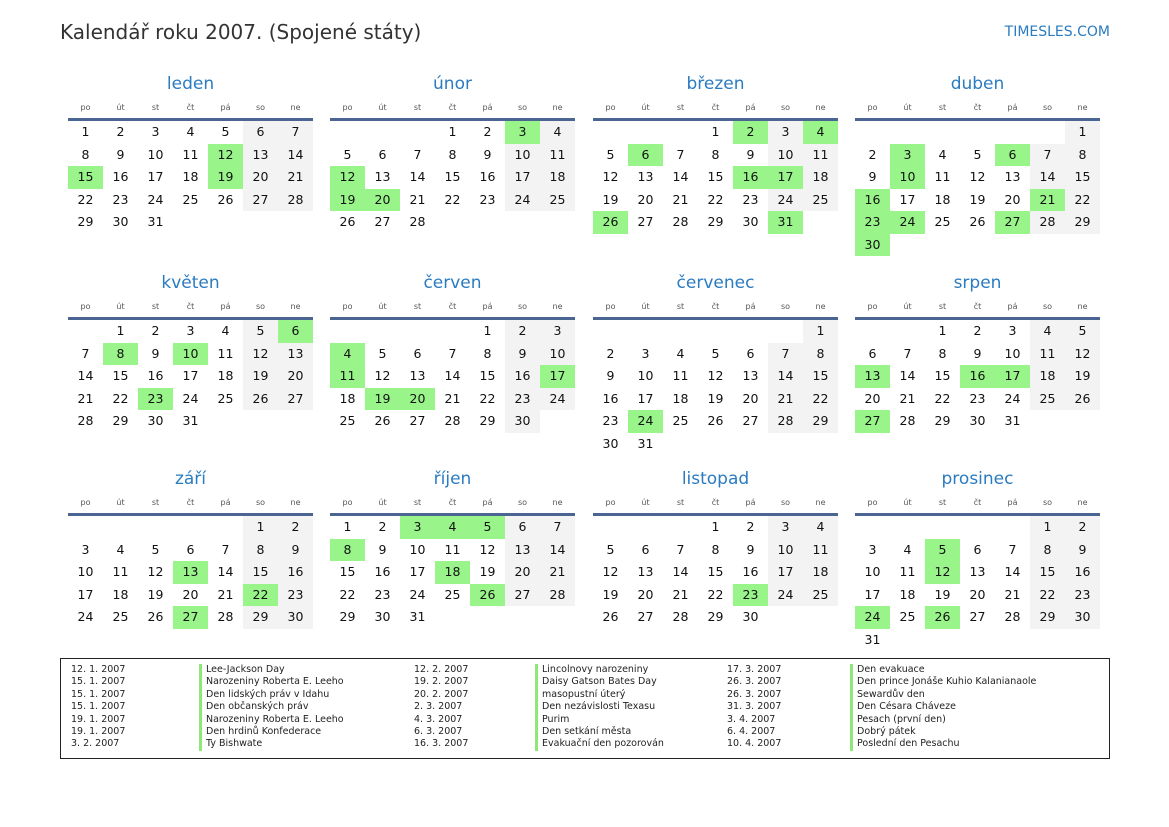 This screenshot has width=1169, height=827. I want to click on day-cell: 1, so click(120, 330).